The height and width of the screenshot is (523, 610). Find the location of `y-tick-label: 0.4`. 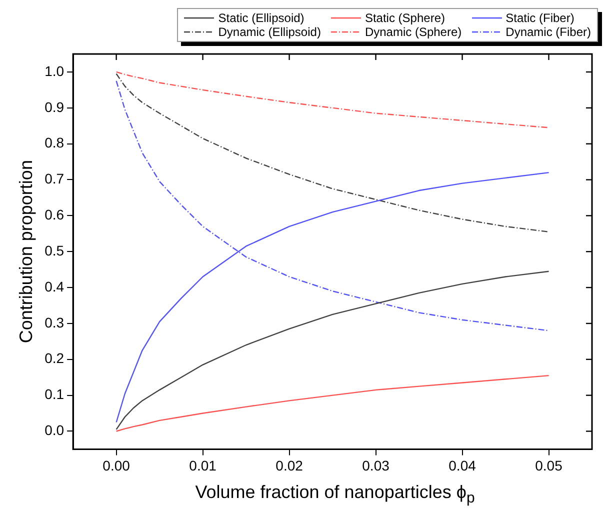

y-tick-label: 0.4 is located at coordinates (54, 286).